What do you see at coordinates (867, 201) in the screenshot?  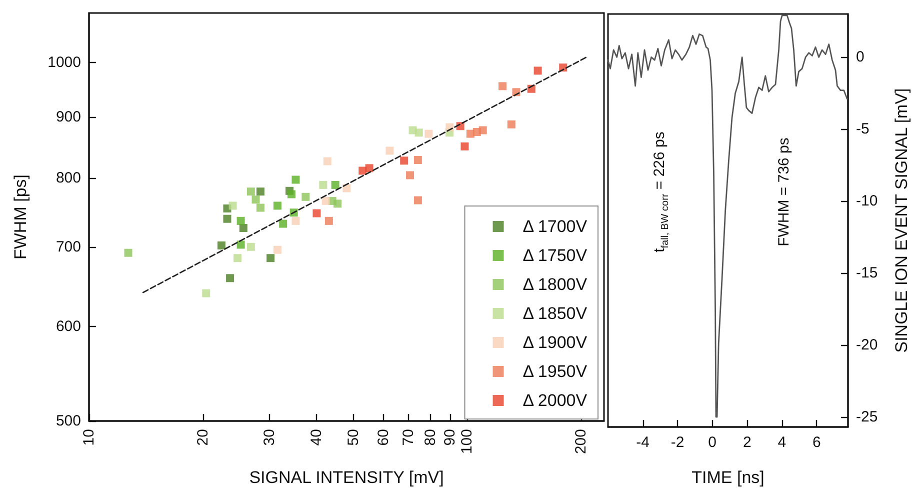 I see `y-tick-label: -10` at bounding box center [867, 201].